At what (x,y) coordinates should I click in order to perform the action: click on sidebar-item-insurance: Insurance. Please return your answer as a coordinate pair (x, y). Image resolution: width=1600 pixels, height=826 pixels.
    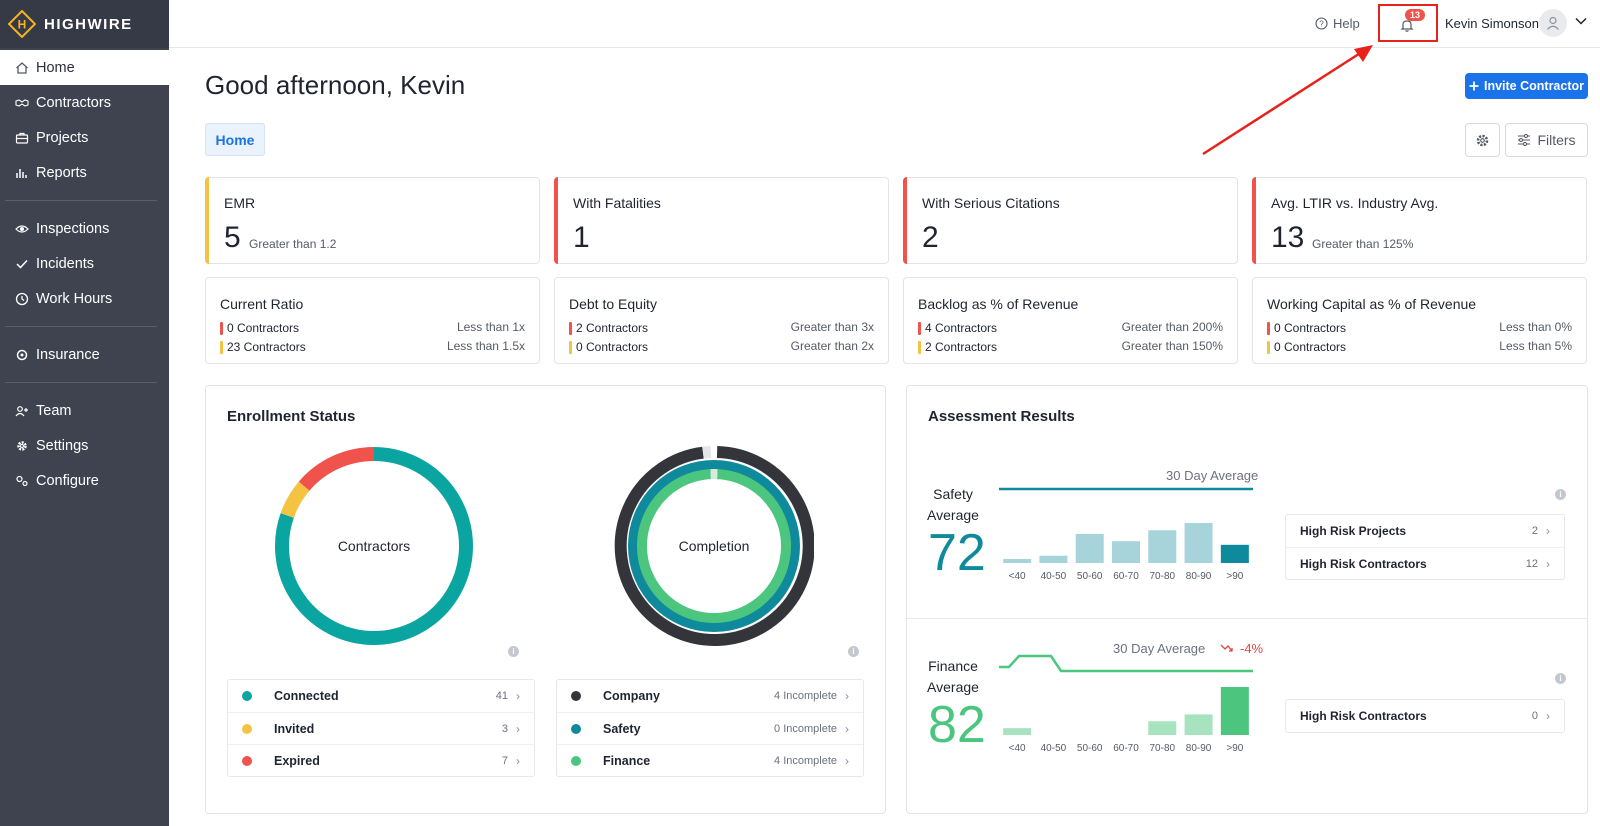
    Looking at the image, I should click on (84, 354).